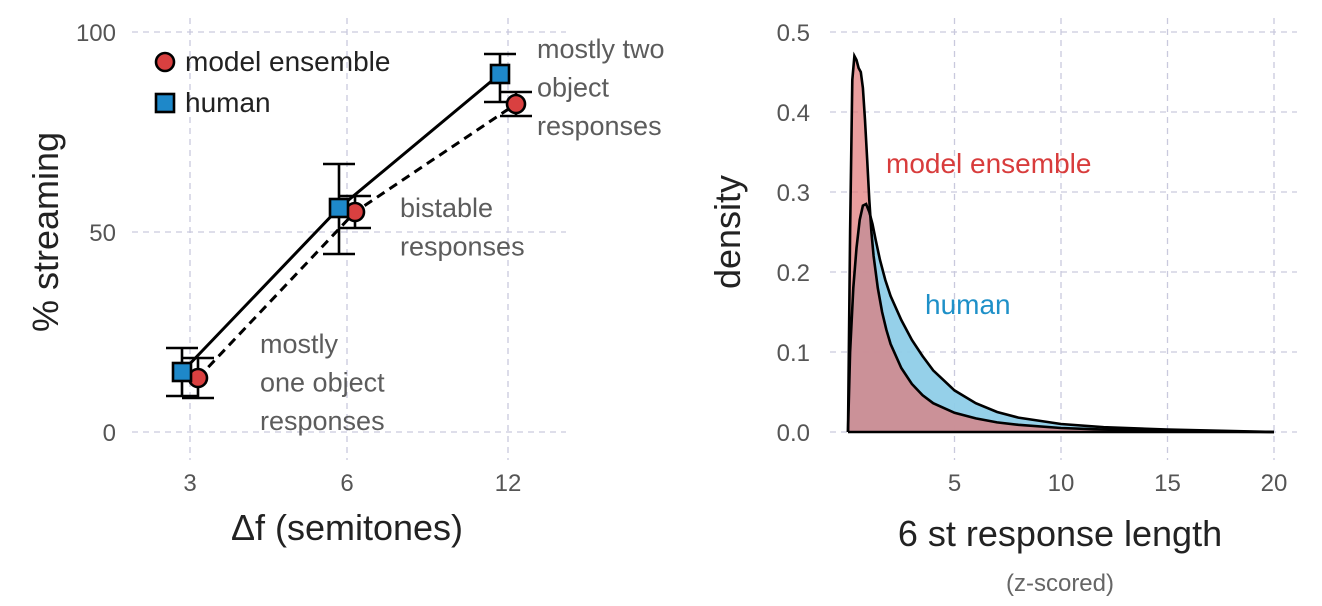 The width and height of the screenshot is (1322, 606). I want to click on x-tick-label: 10, so click(1061, 483).